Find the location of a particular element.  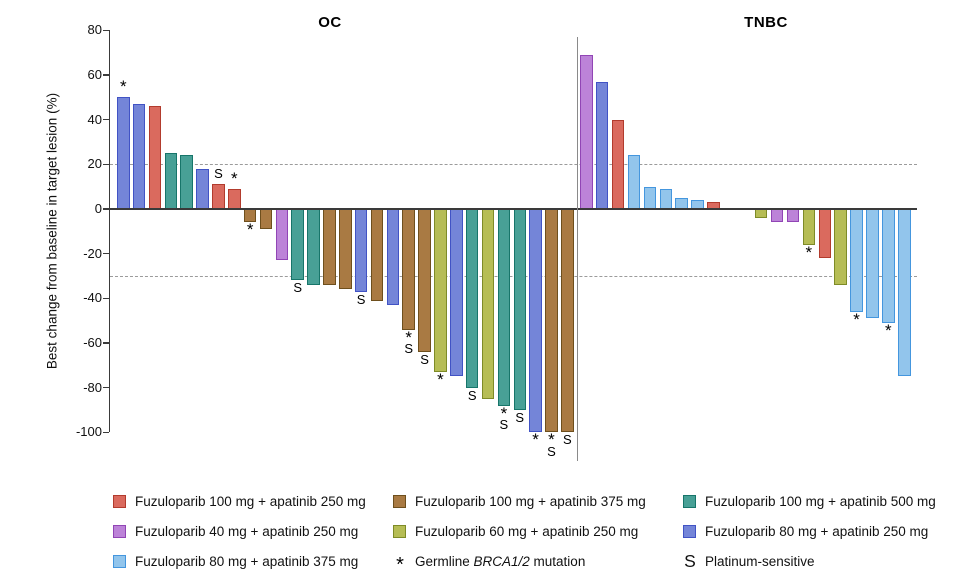

legend-swatch-blue is located at coordinates (689, 531).